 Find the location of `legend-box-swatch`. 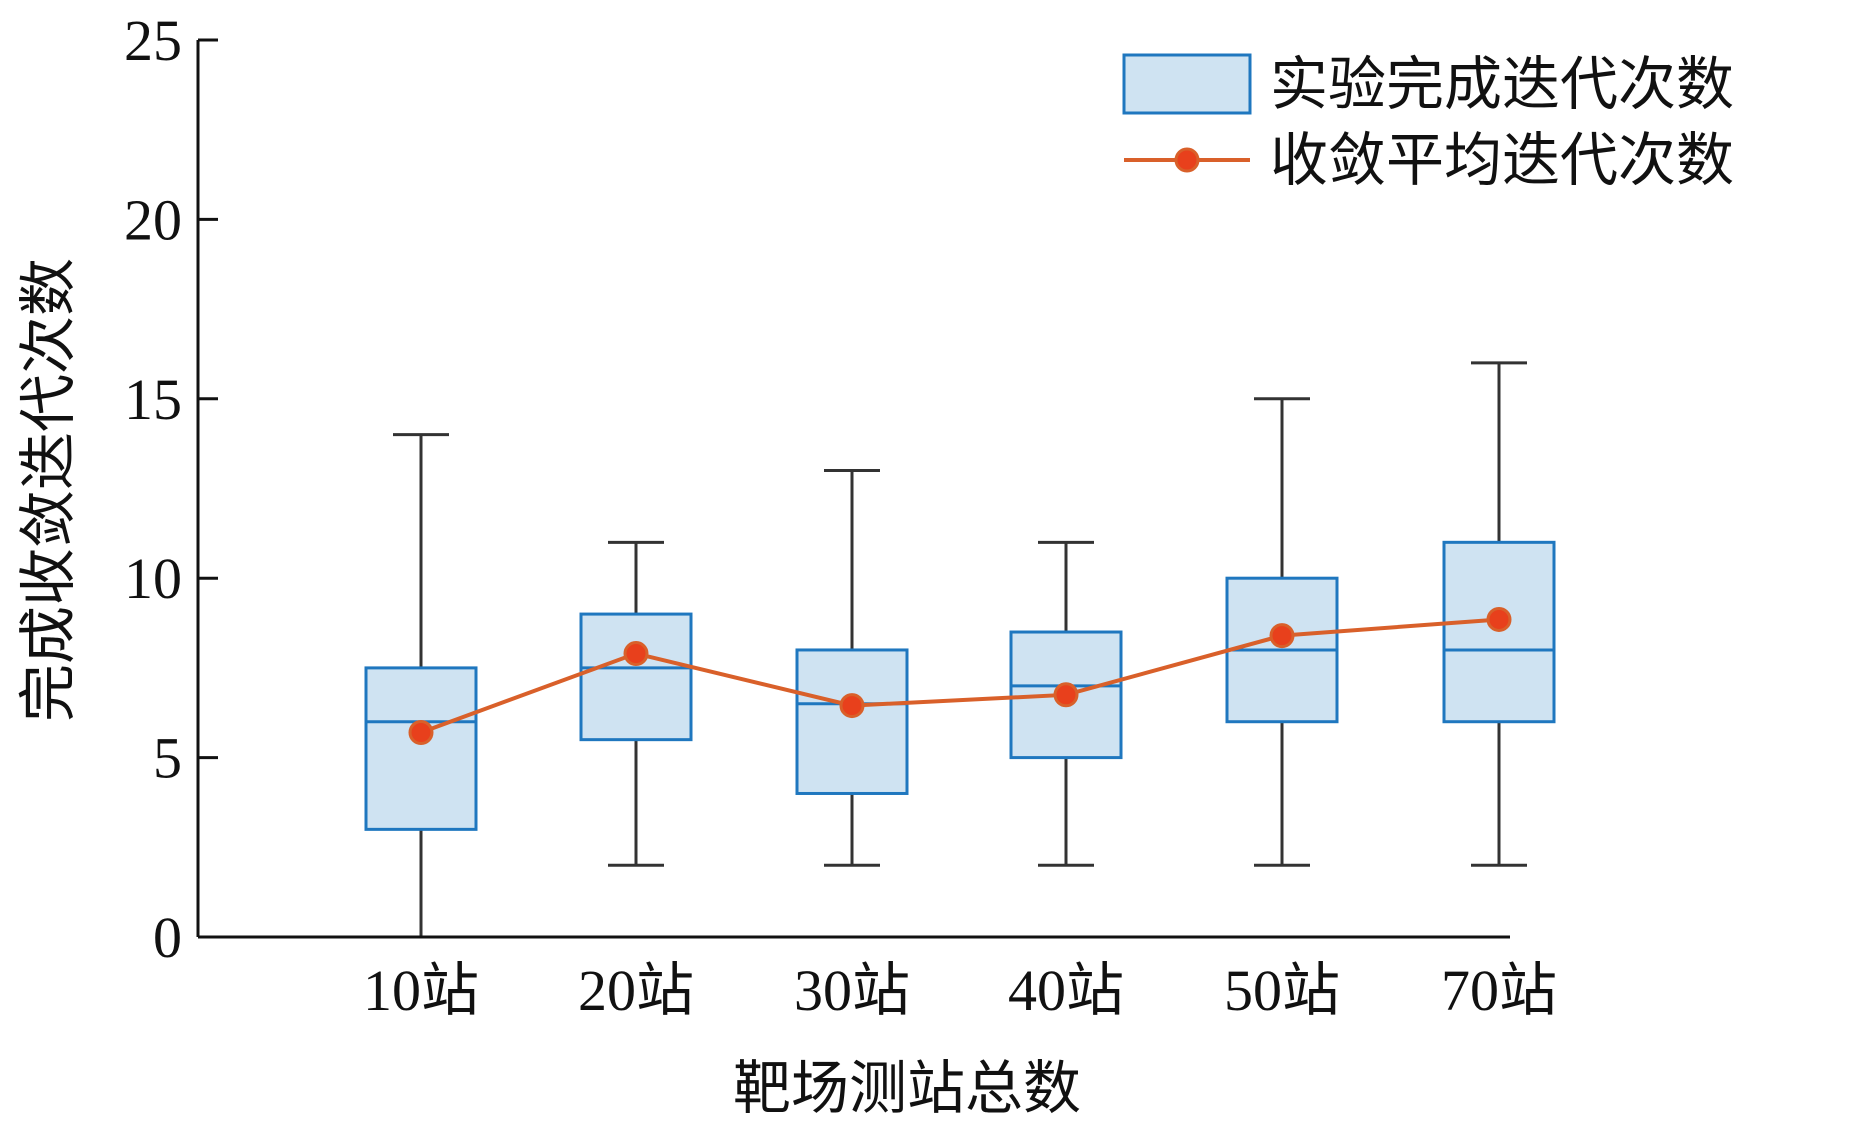

legend-box-swatch is located at coordinates (1187, 84).